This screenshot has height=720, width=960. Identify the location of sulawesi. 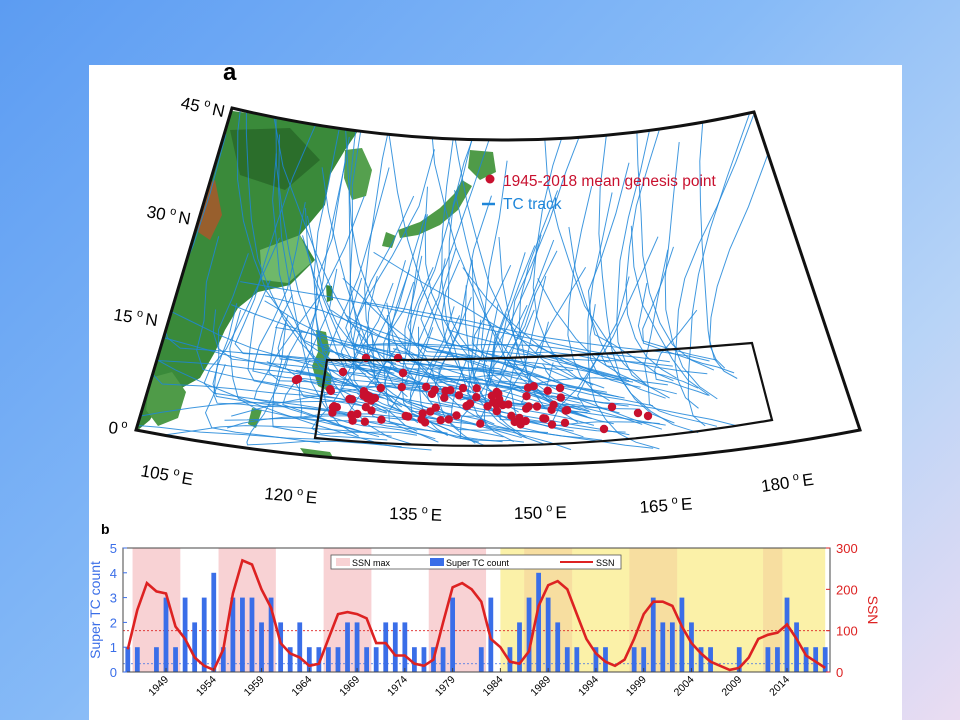
(255, 418).